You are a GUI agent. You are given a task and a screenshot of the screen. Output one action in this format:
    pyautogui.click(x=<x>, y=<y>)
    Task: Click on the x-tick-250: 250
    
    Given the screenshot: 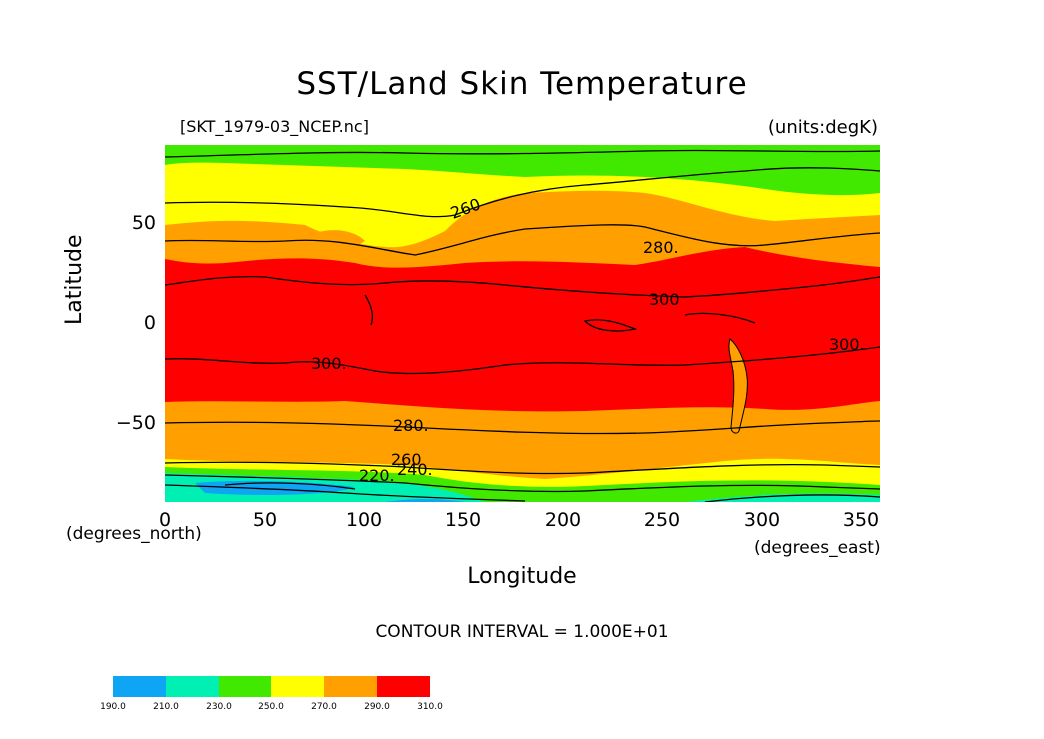 What is the action you would take?
    pyautogui.click(x=662, y=520)
    